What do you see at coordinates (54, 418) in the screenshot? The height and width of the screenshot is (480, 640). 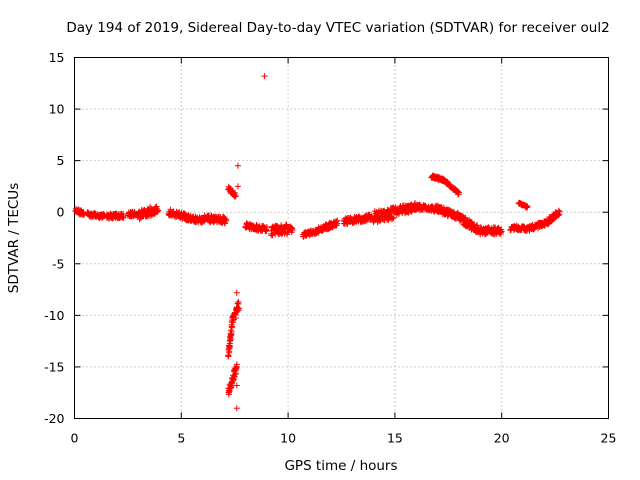 I see `y-tick-label: -20` at bounding box center [54, 418].